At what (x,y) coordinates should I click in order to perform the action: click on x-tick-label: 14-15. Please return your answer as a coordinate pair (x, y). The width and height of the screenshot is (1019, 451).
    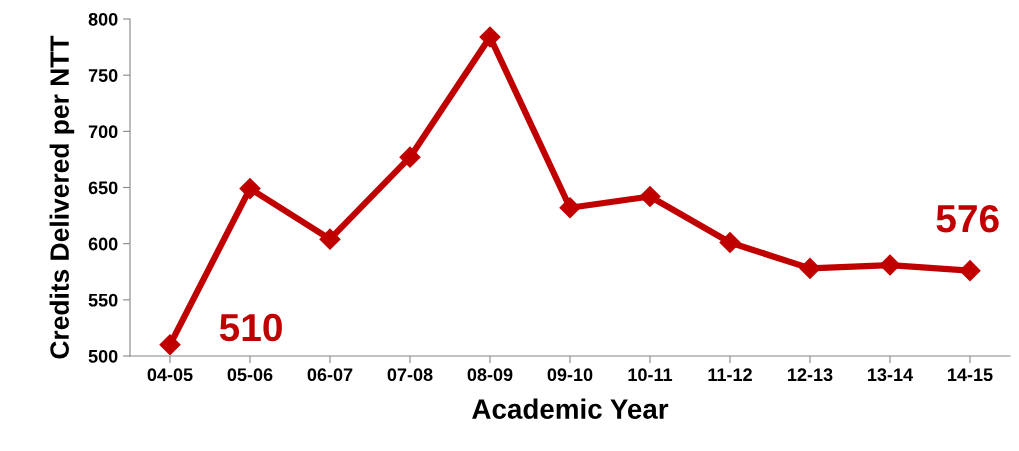
    Looking at the image, I should click on (970, 375).